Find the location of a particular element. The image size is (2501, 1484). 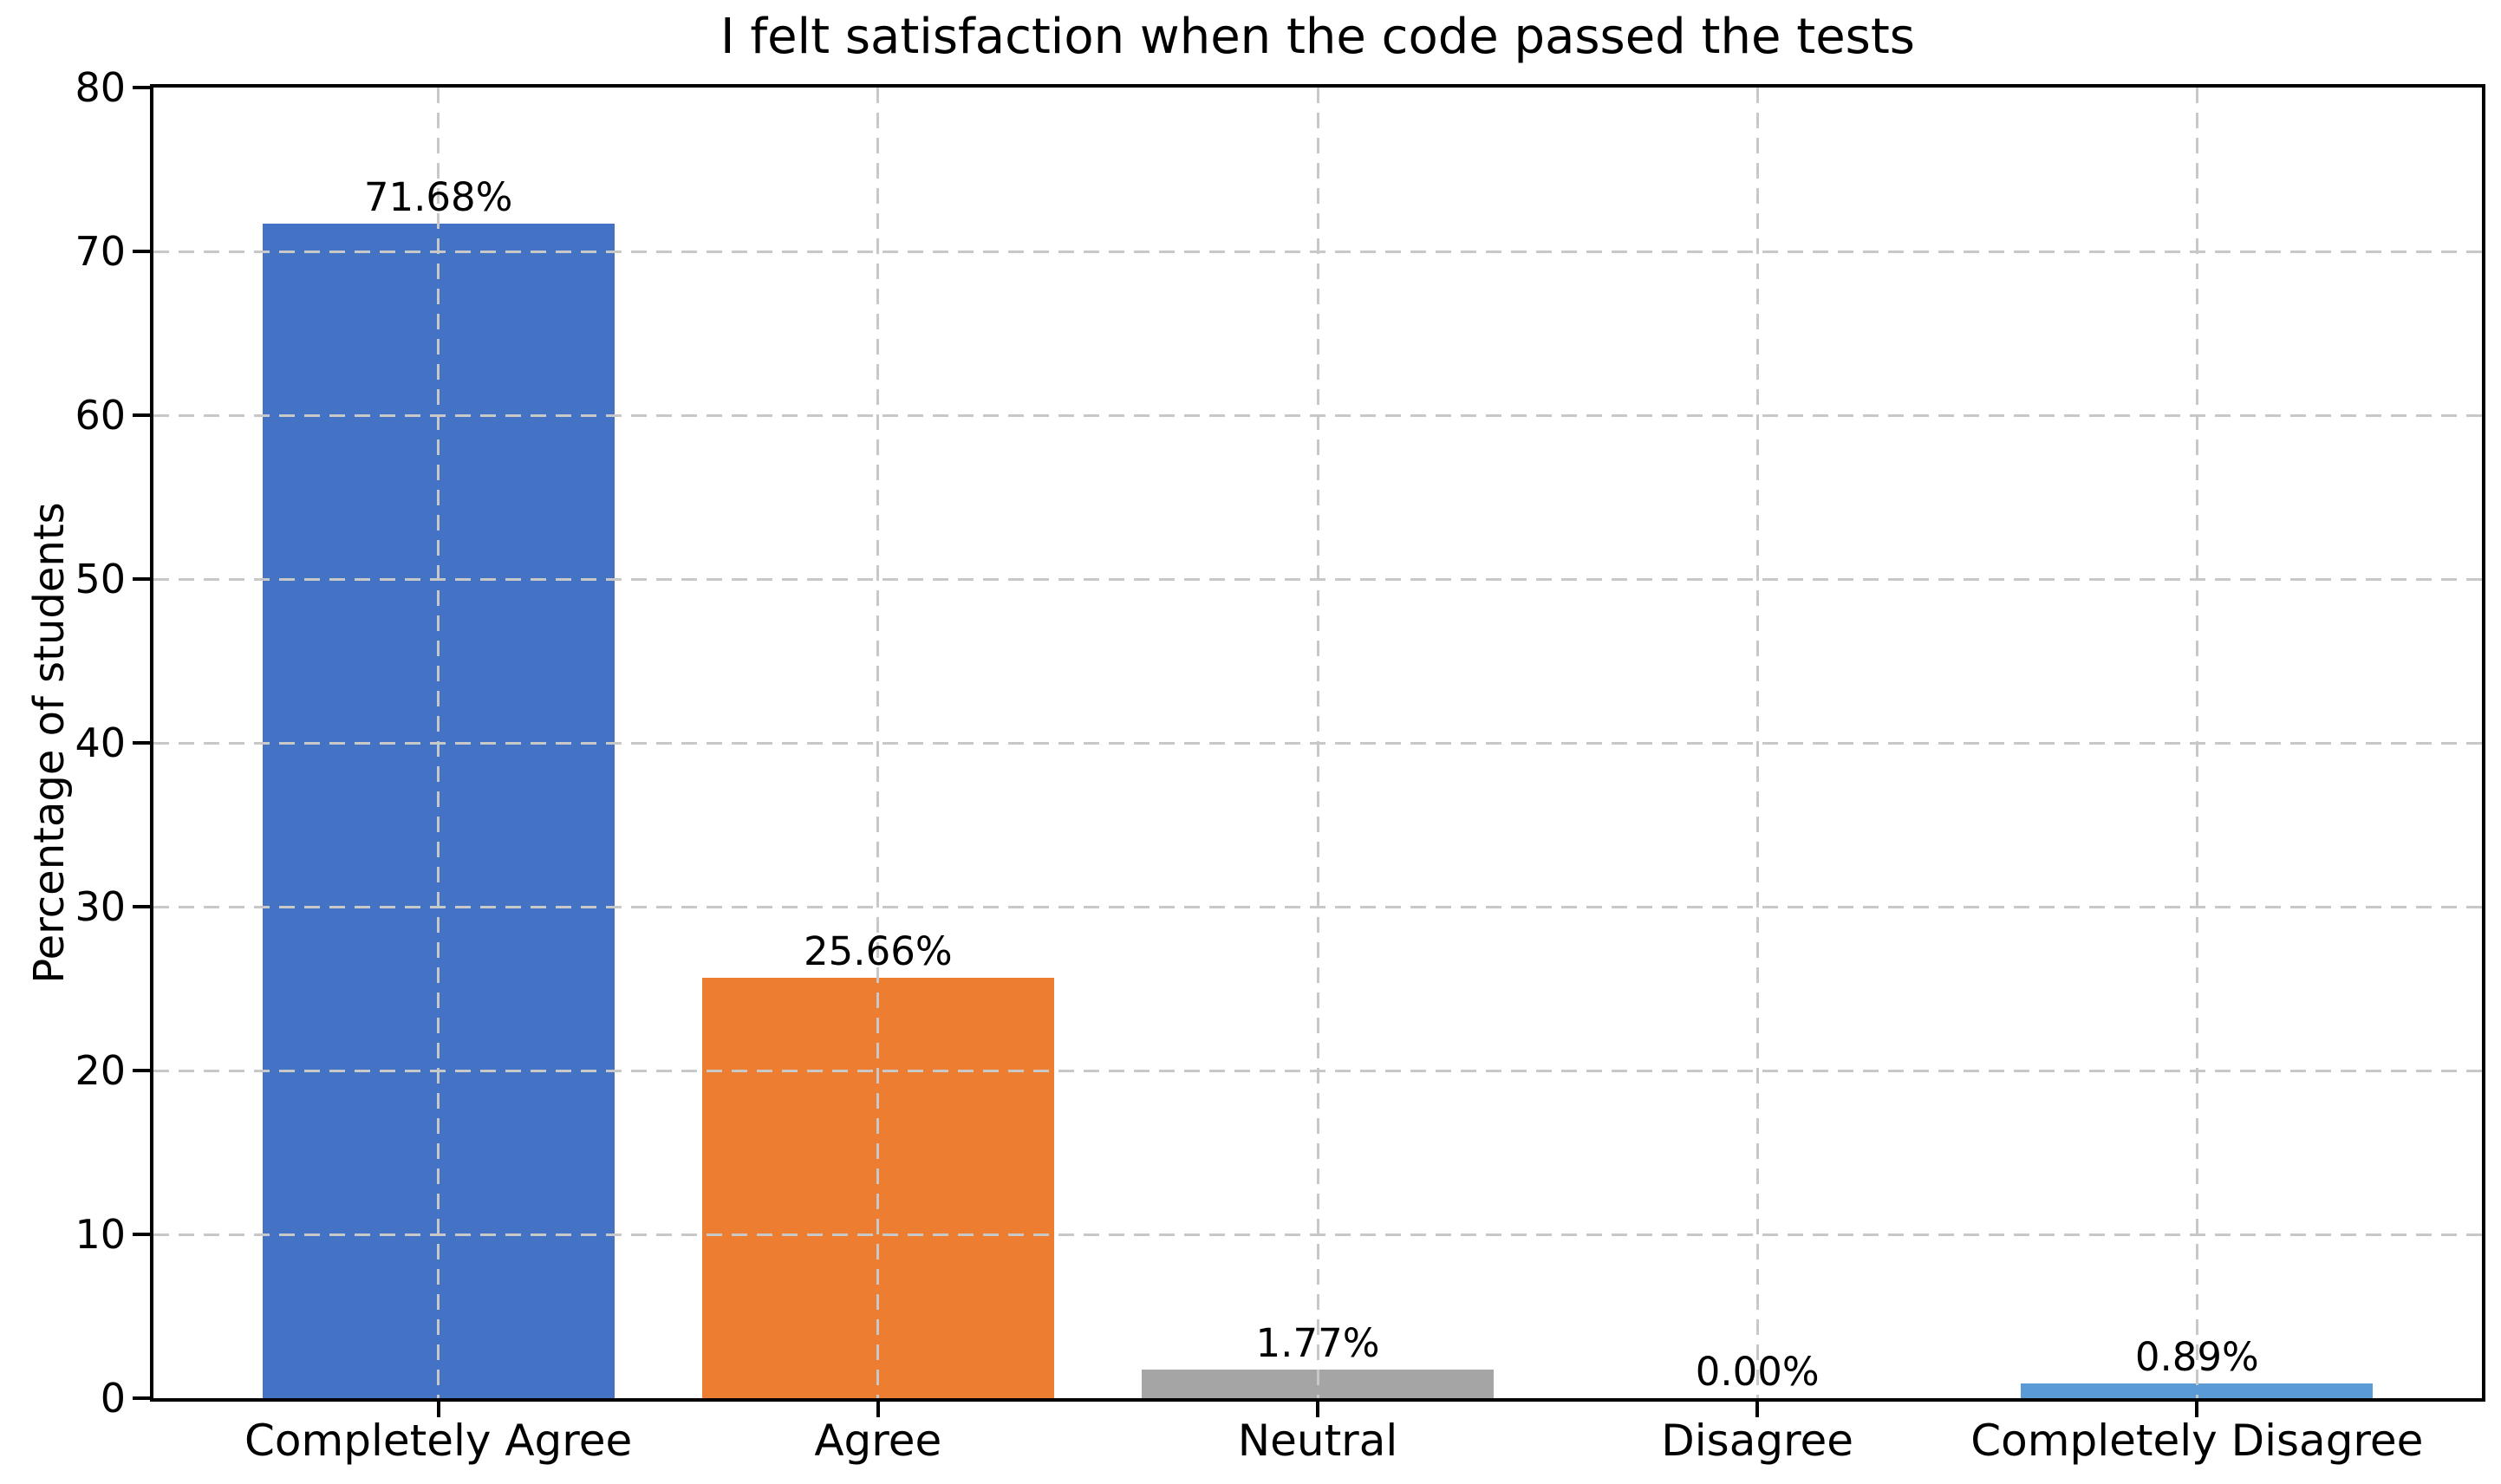

bar-completely-agree is located at coordinates (439, 811).